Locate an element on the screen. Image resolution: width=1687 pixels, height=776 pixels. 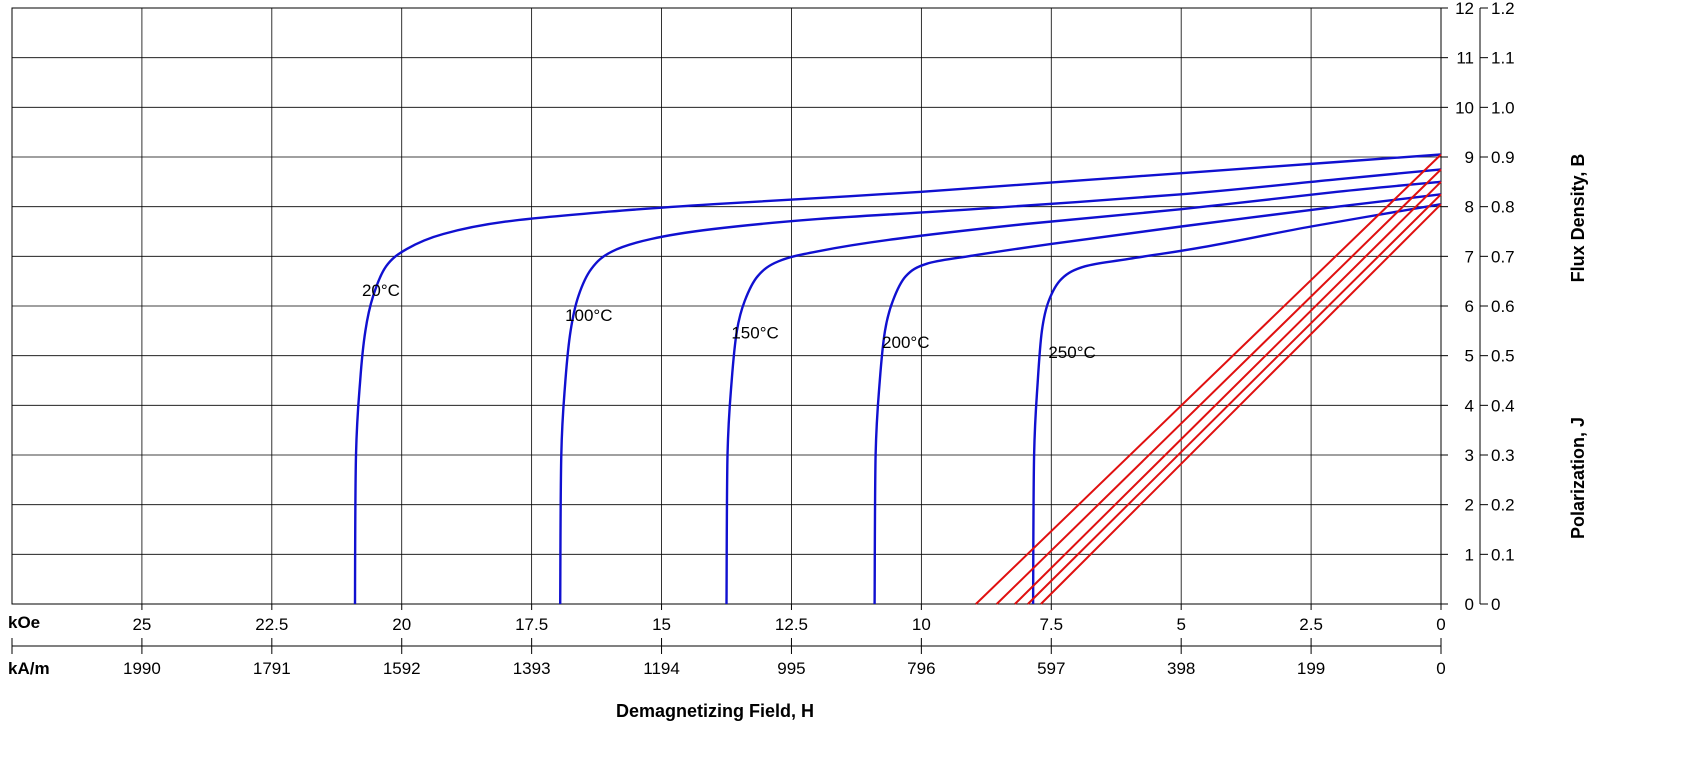
y-tick-label-t: 0 is located at coordinates (1495, 604).